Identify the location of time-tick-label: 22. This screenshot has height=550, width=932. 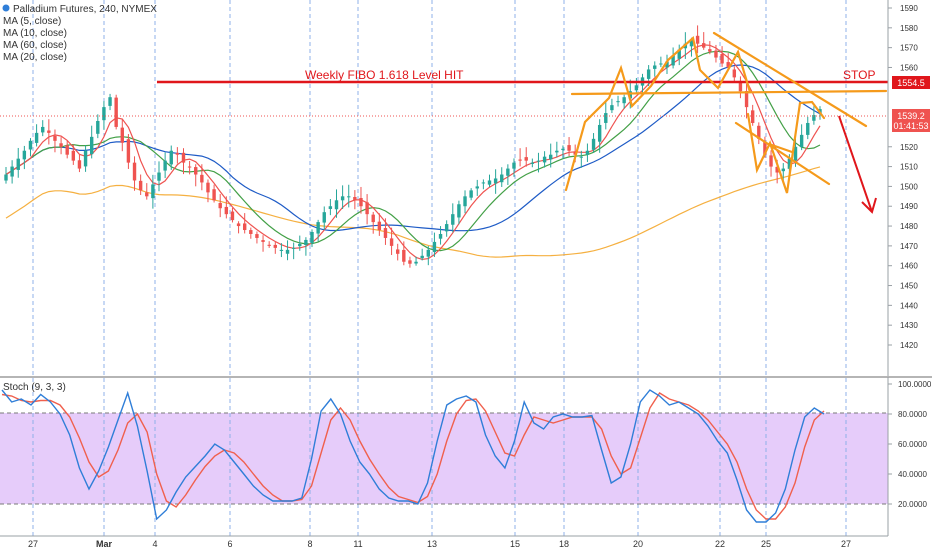
(720, 544).